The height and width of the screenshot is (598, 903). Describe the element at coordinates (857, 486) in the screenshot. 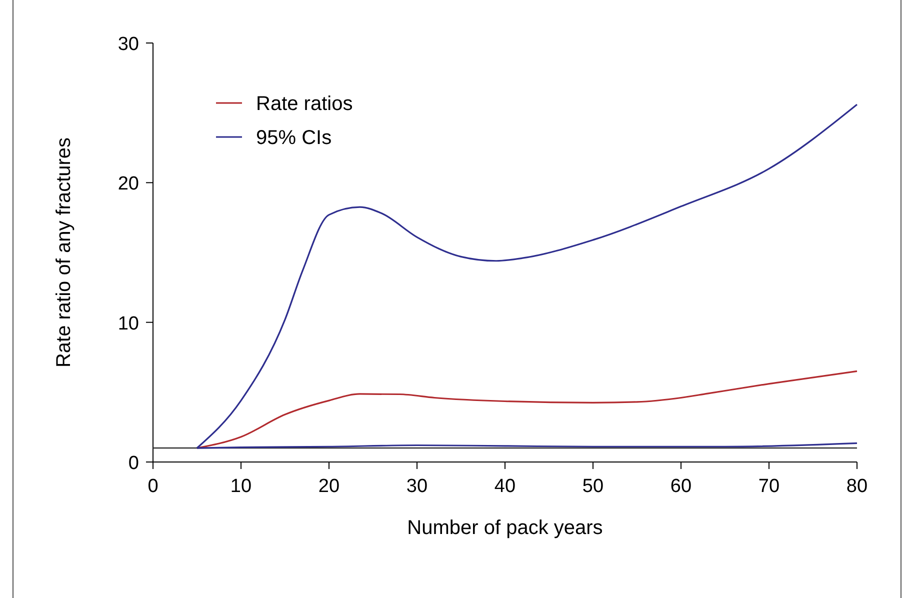

I see `x-tick-label: 80` at that location.